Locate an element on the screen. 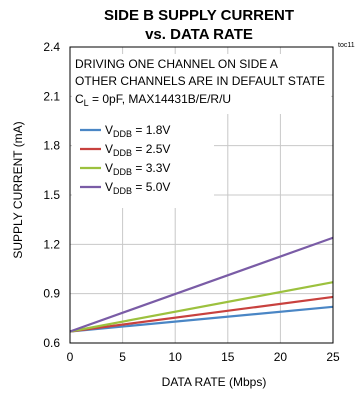  legend-entry: VDDB = 2.5V is located at coordinates (137, 150).